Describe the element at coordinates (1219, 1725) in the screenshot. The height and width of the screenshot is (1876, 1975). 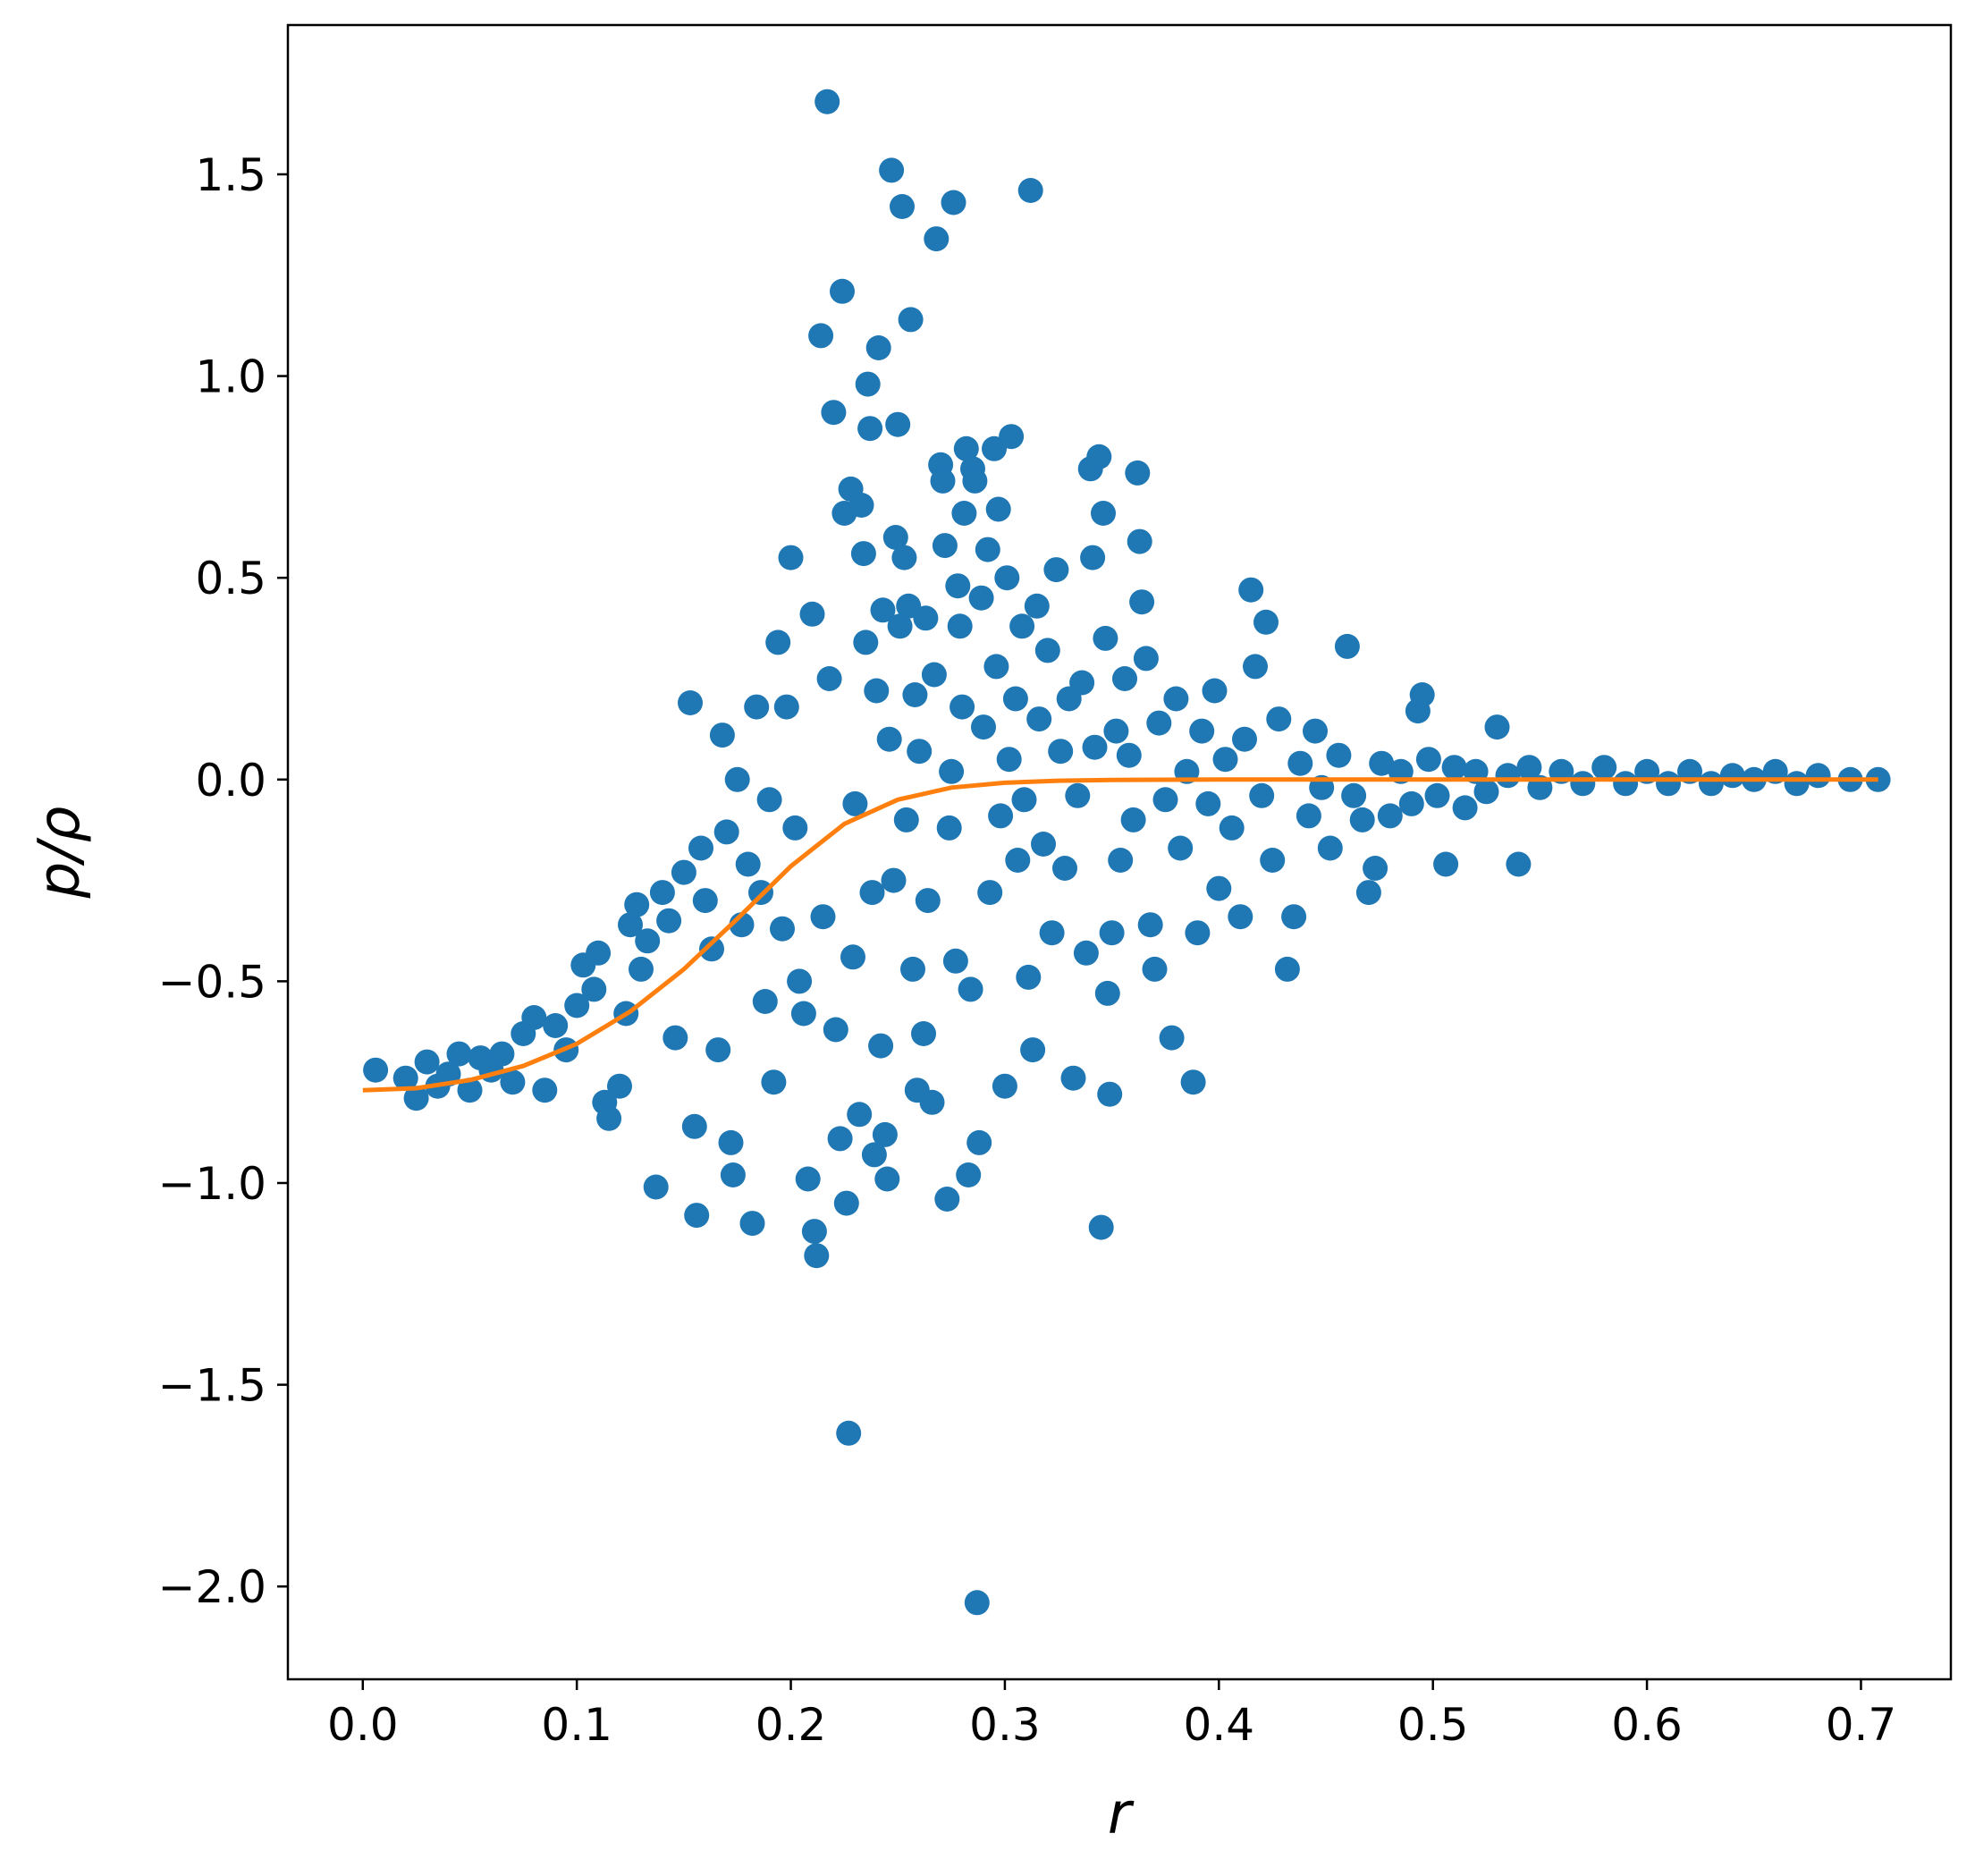
I see `x-tick-label: 0.4` at that location.